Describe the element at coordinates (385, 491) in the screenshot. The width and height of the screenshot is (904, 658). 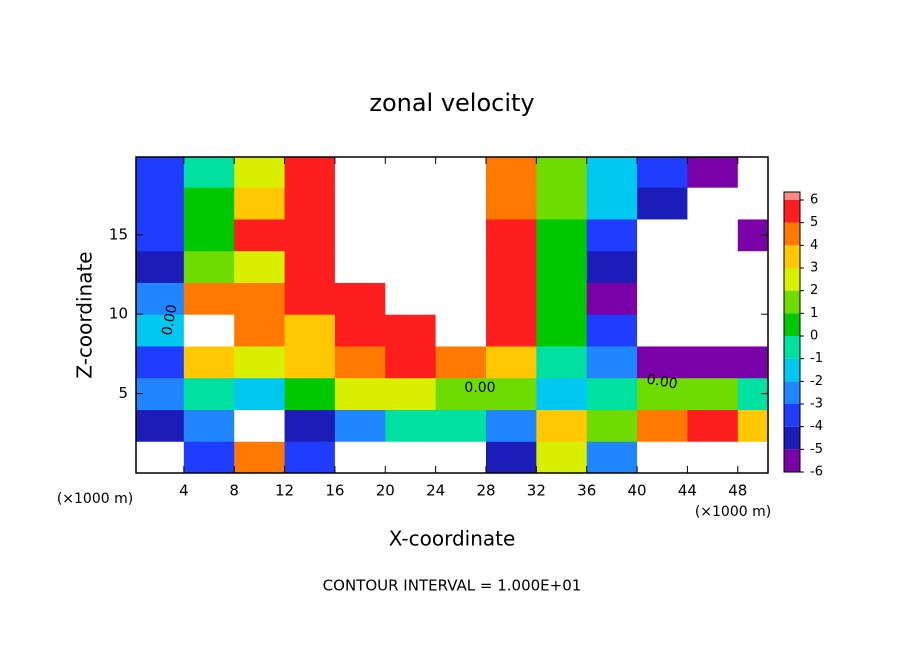
I see `x-tick-label: 20` at that location.